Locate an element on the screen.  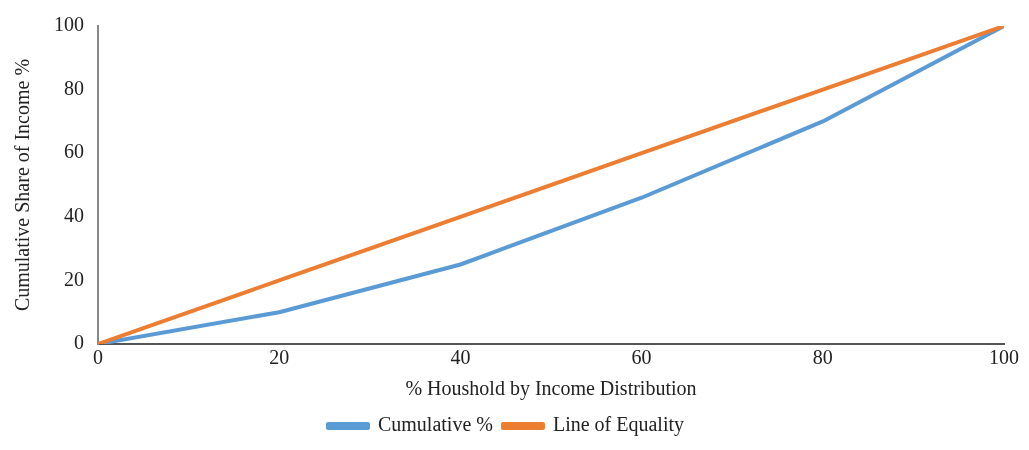
x-tick-label: 0 is located at coordinates (98, 357).